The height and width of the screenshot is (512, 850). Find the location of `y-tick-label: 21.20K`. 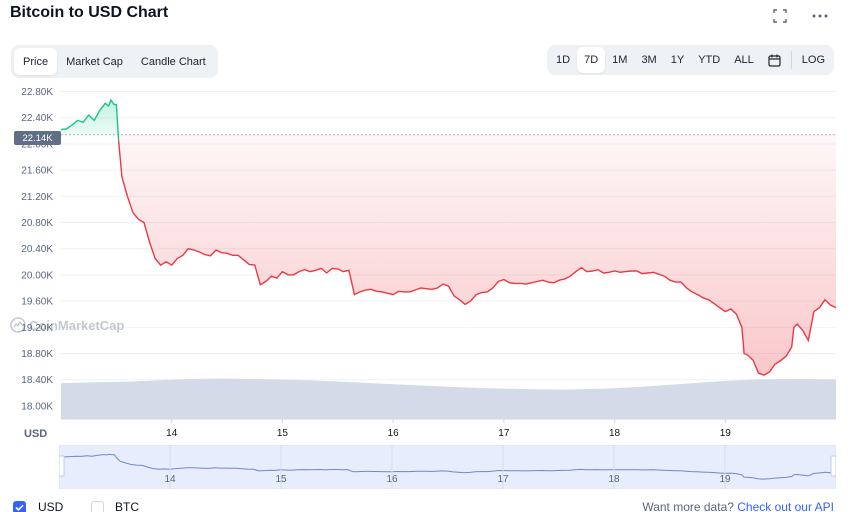

y-tick-label: 21.20K is located at coordinates (37, 197).